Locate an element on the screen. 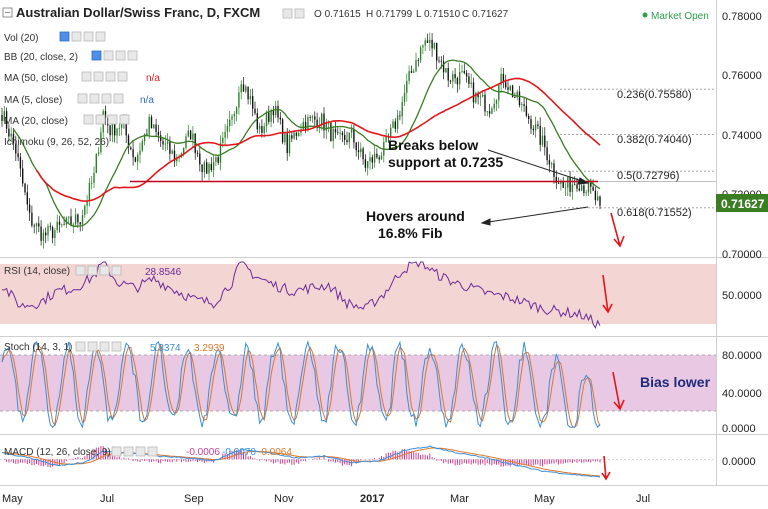 The height and width of the screenshot is (509, 768). legend-ma20-add-icon is located at coordinates (112, 119).